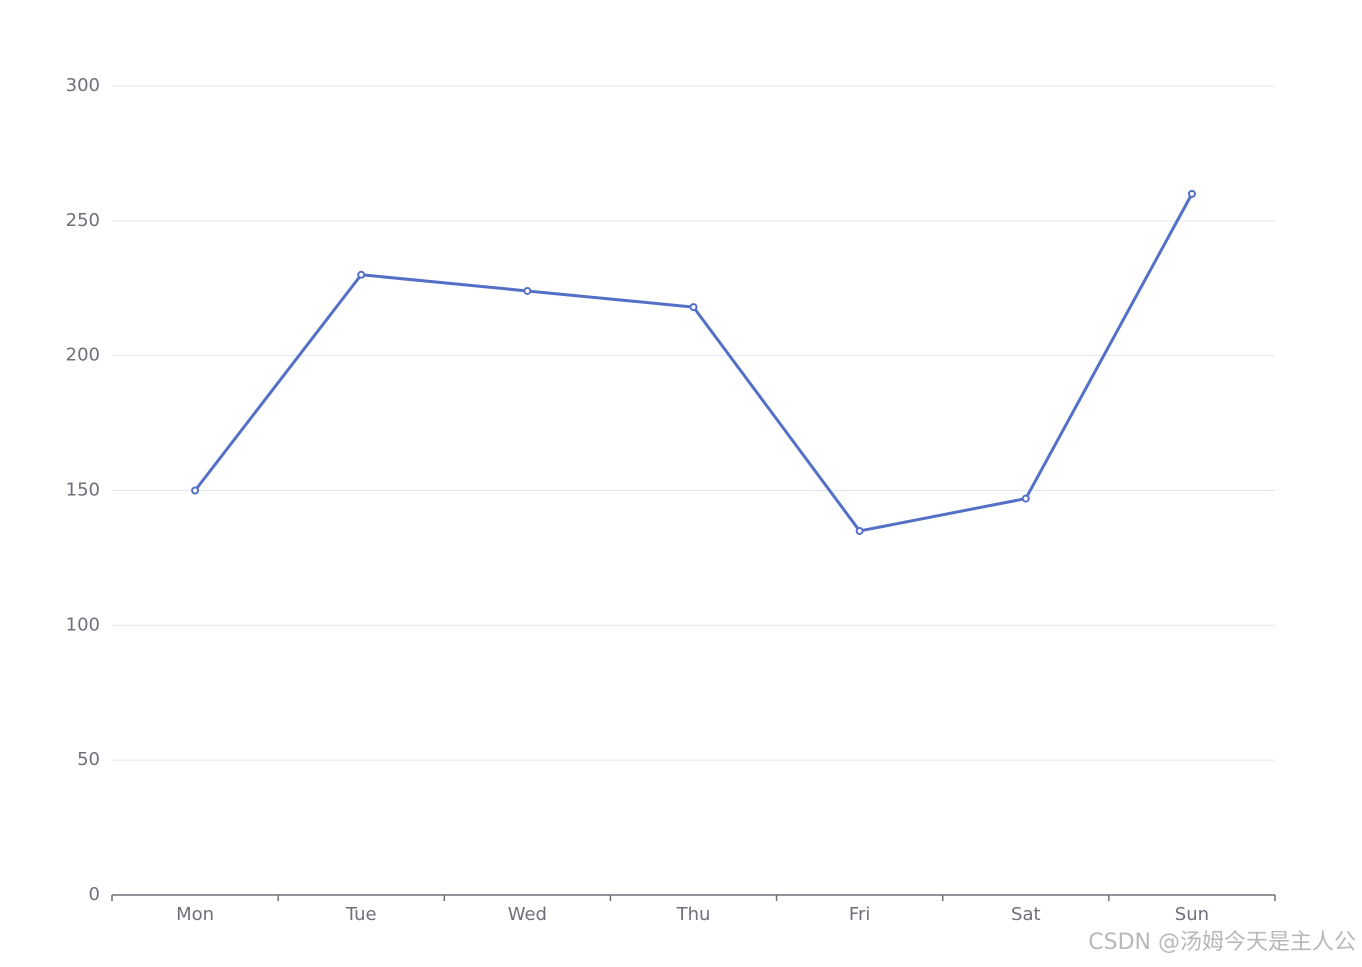 This screenshot has height=967, width=1362. What do you see at coordinates (1192, 914) in the screenshot?
I see `x-tick-label: Sun` at bounding box center [1192, 914].